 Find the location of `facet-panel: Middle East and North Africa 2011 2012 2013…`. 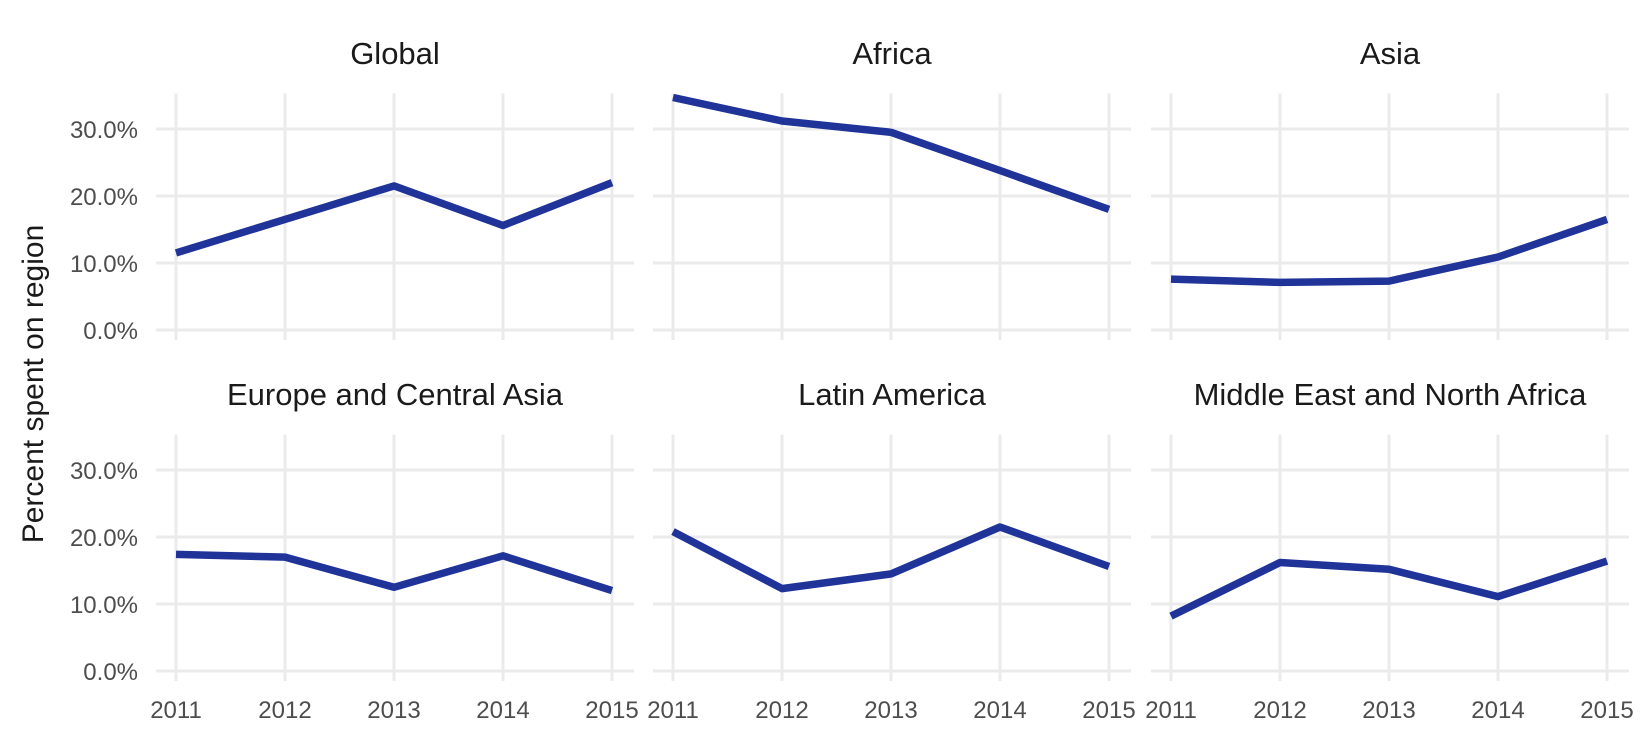

facet-panel: Middle East and North Africa 2011 2012 2013… is located at coordinates (1389, 550).